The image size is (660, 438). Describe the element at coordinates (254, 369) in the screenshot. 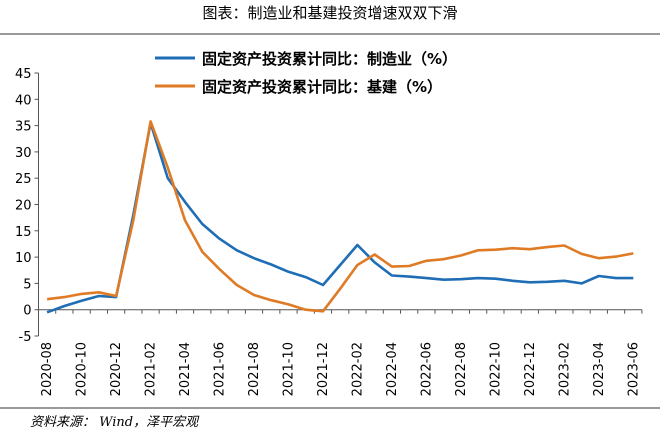

I see `x-tick-label: 2021-08` at that location.